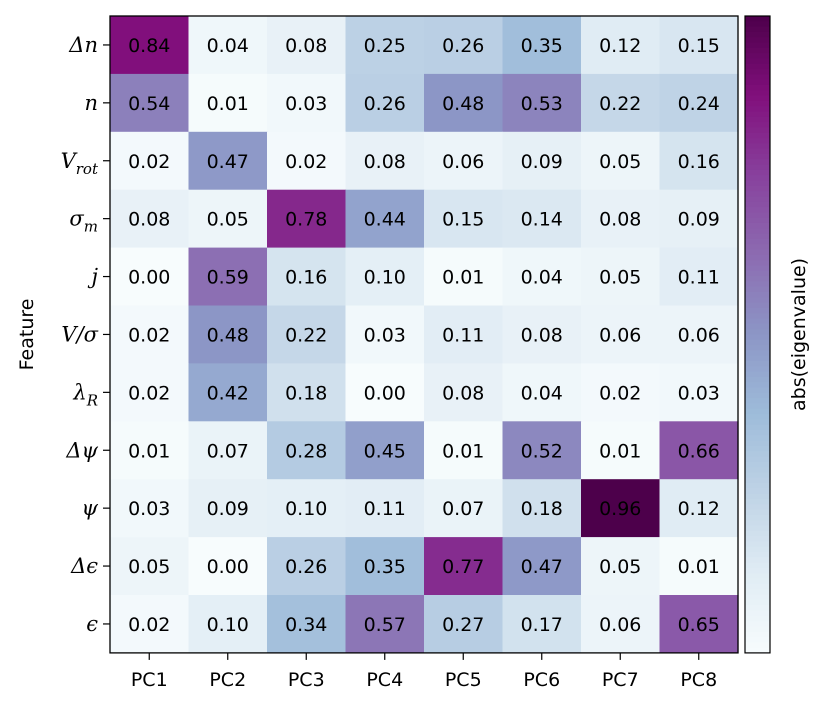 Image resolution: width=829 pixels, height=717 pixels. I want to click on cell-value-label: 0.84, so click(149, 46).